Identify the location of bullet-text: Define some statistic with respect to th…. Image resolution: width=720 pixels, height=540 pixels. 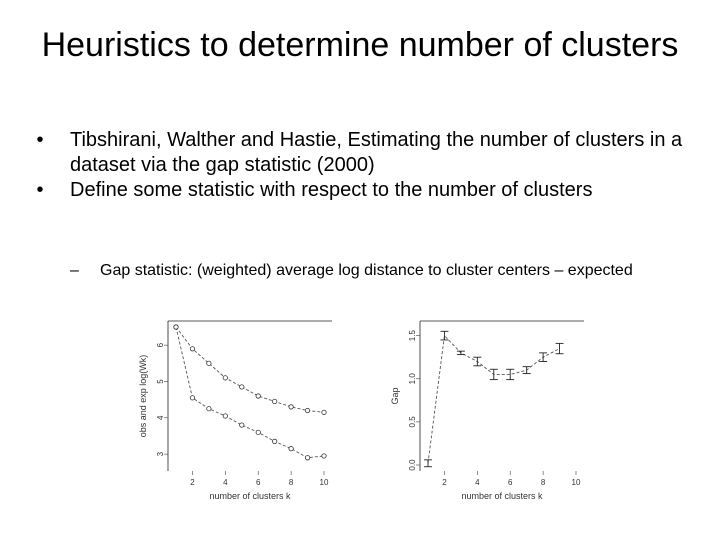
(331, 190).